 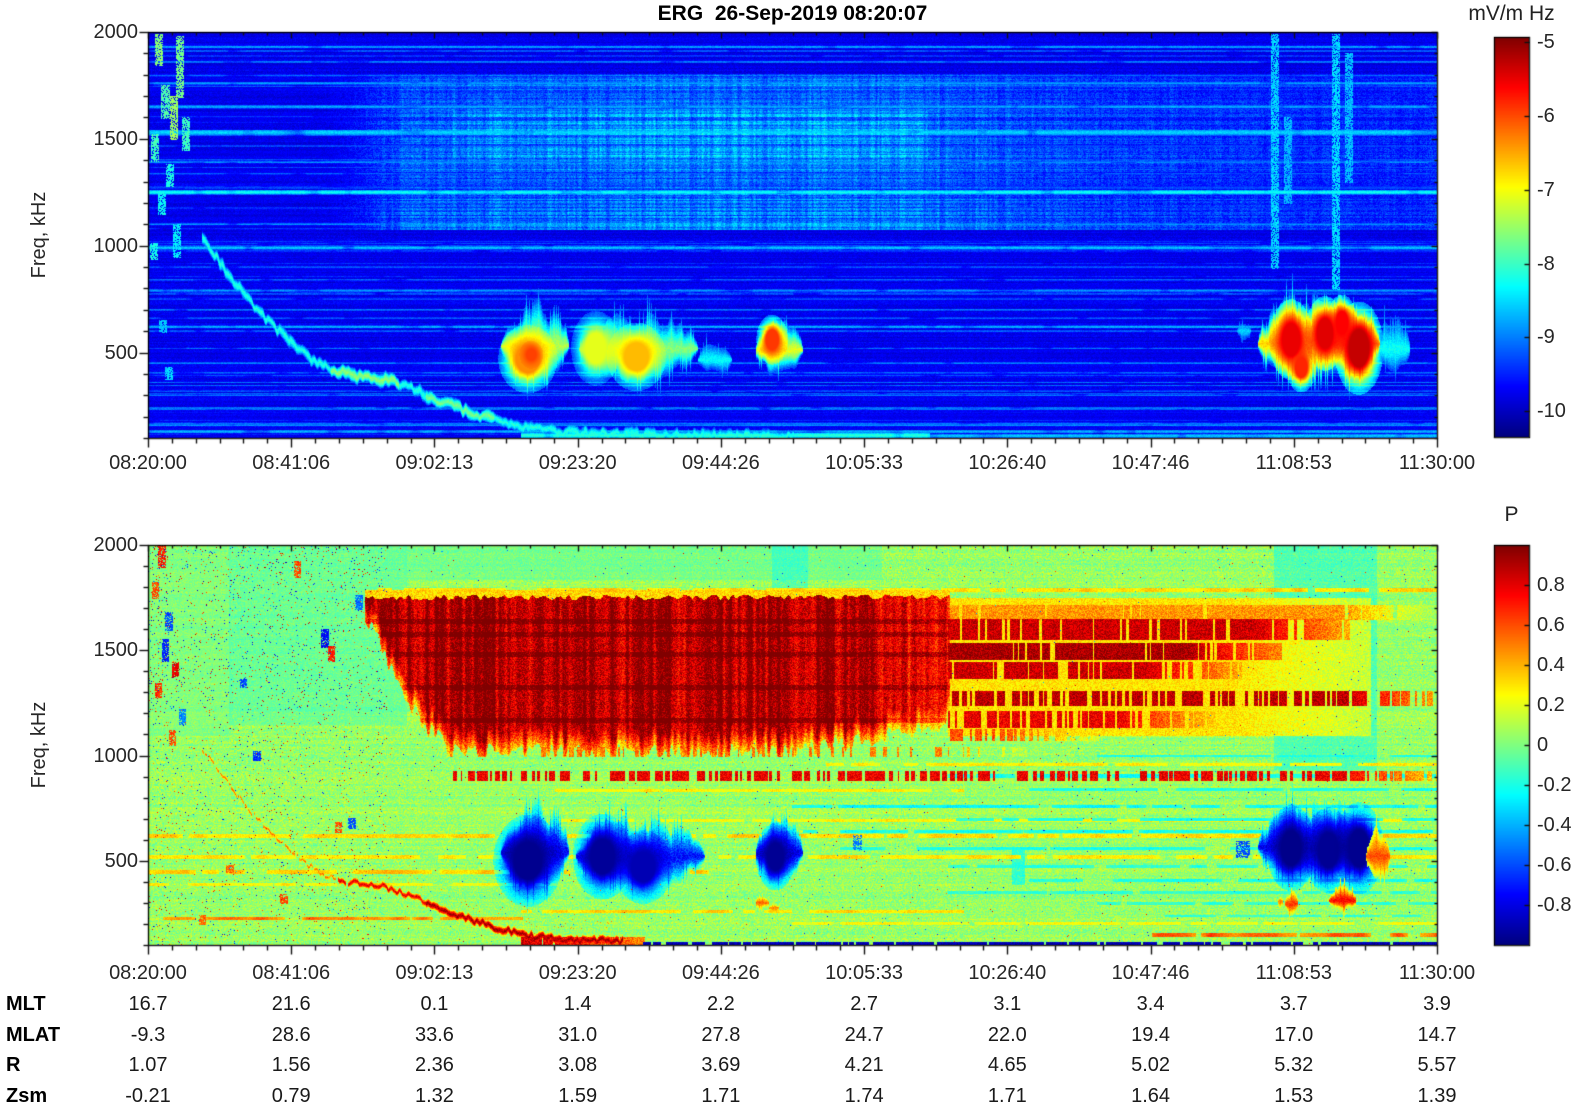 I want to click on eph-Zsm-0: -0.21, so click(x=148, y=1096).